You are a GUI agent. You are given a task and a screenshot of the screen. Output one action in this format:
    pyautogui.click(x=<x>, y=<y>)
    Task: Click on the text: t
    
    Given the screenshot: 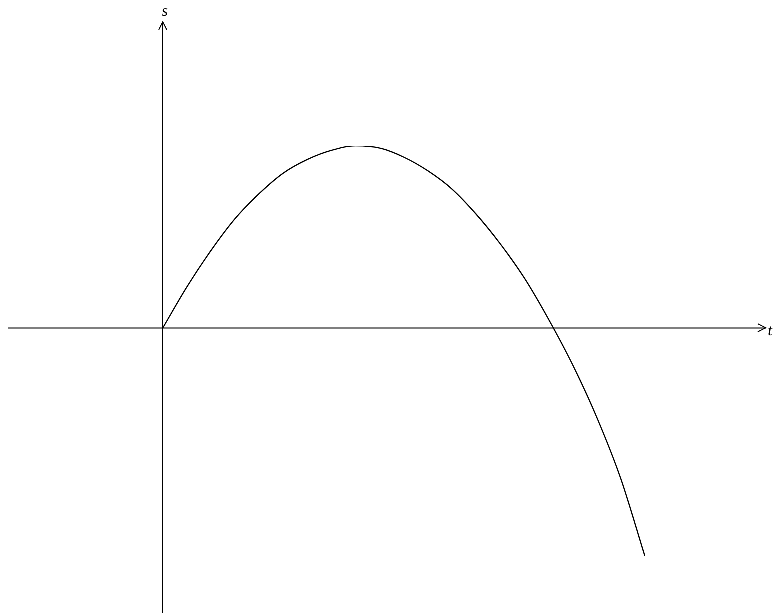 What is the action you would take?
    pyautogui.click(x=770, y=331)
    